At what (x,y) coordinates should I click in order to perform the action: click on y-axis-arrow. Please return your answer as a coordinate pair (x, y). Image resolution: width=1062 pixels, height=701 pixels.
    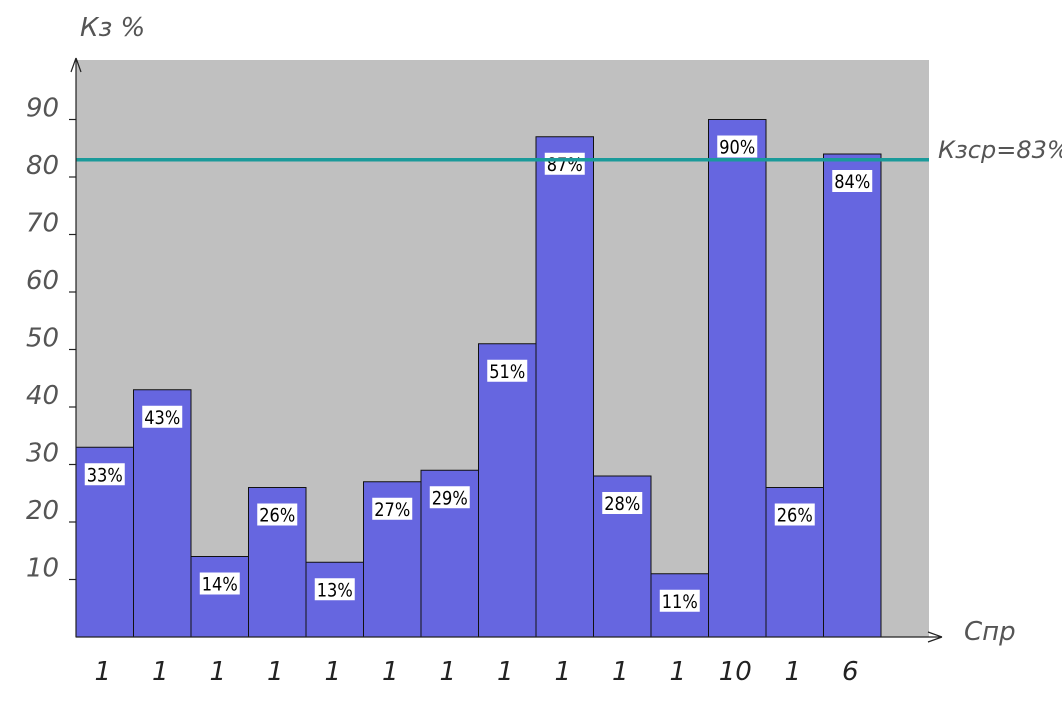
    Looking at the image, I should click on (76, 65).